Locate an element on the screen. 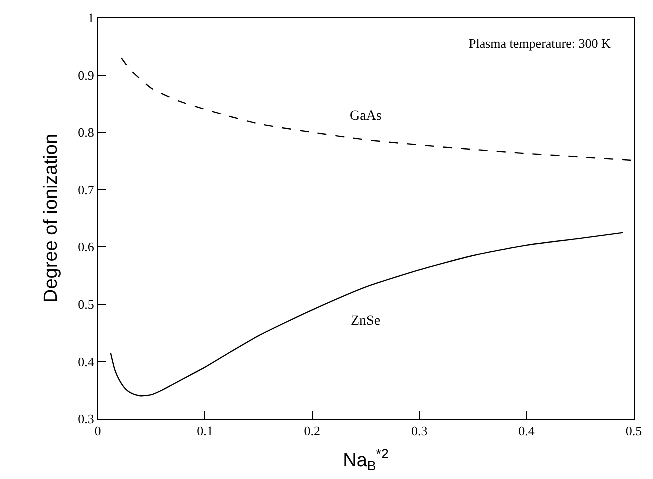 This screenshot has width=653, height=479. annotation: Plasma temperature: 300 K is located at coordinates (540, 43).